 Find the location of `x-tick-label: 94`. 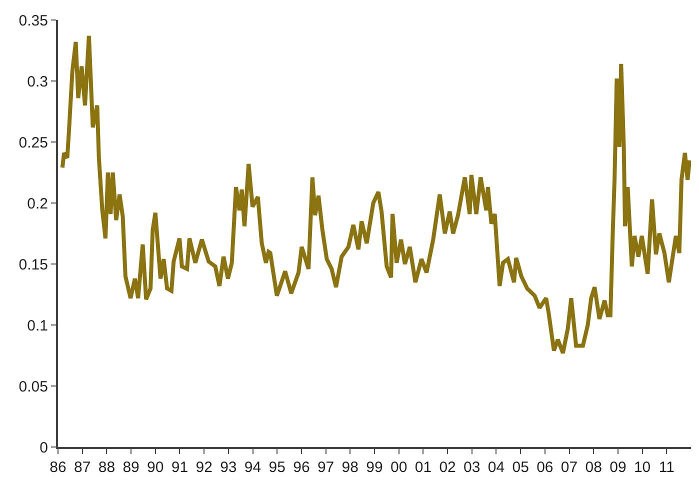

x-tick-label: 94 is located at coordinates (253, 467).